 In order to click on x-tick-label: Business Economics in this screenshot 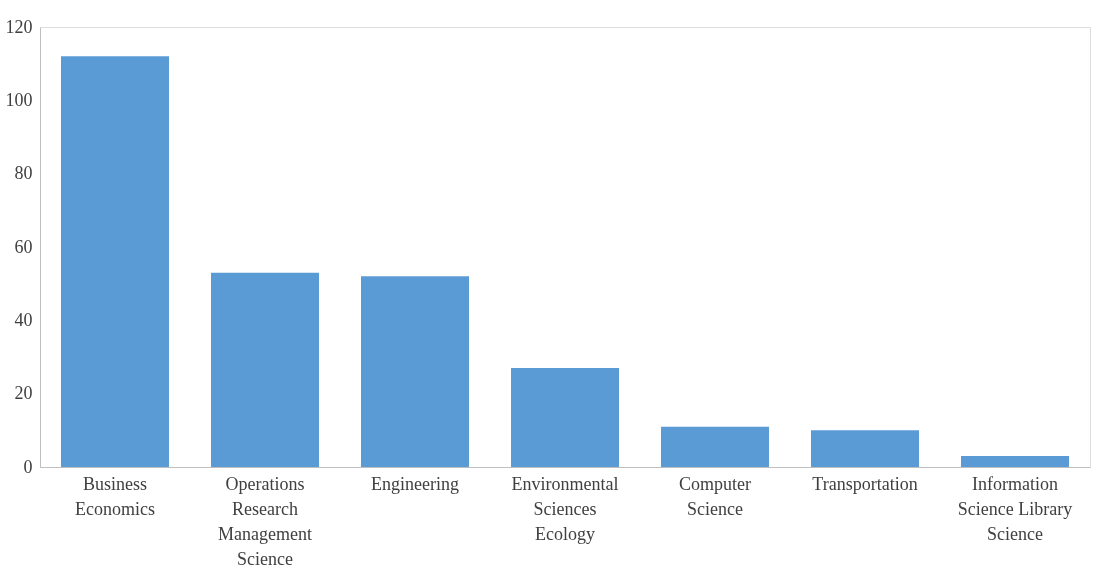, I will do `click(115, 496)`.